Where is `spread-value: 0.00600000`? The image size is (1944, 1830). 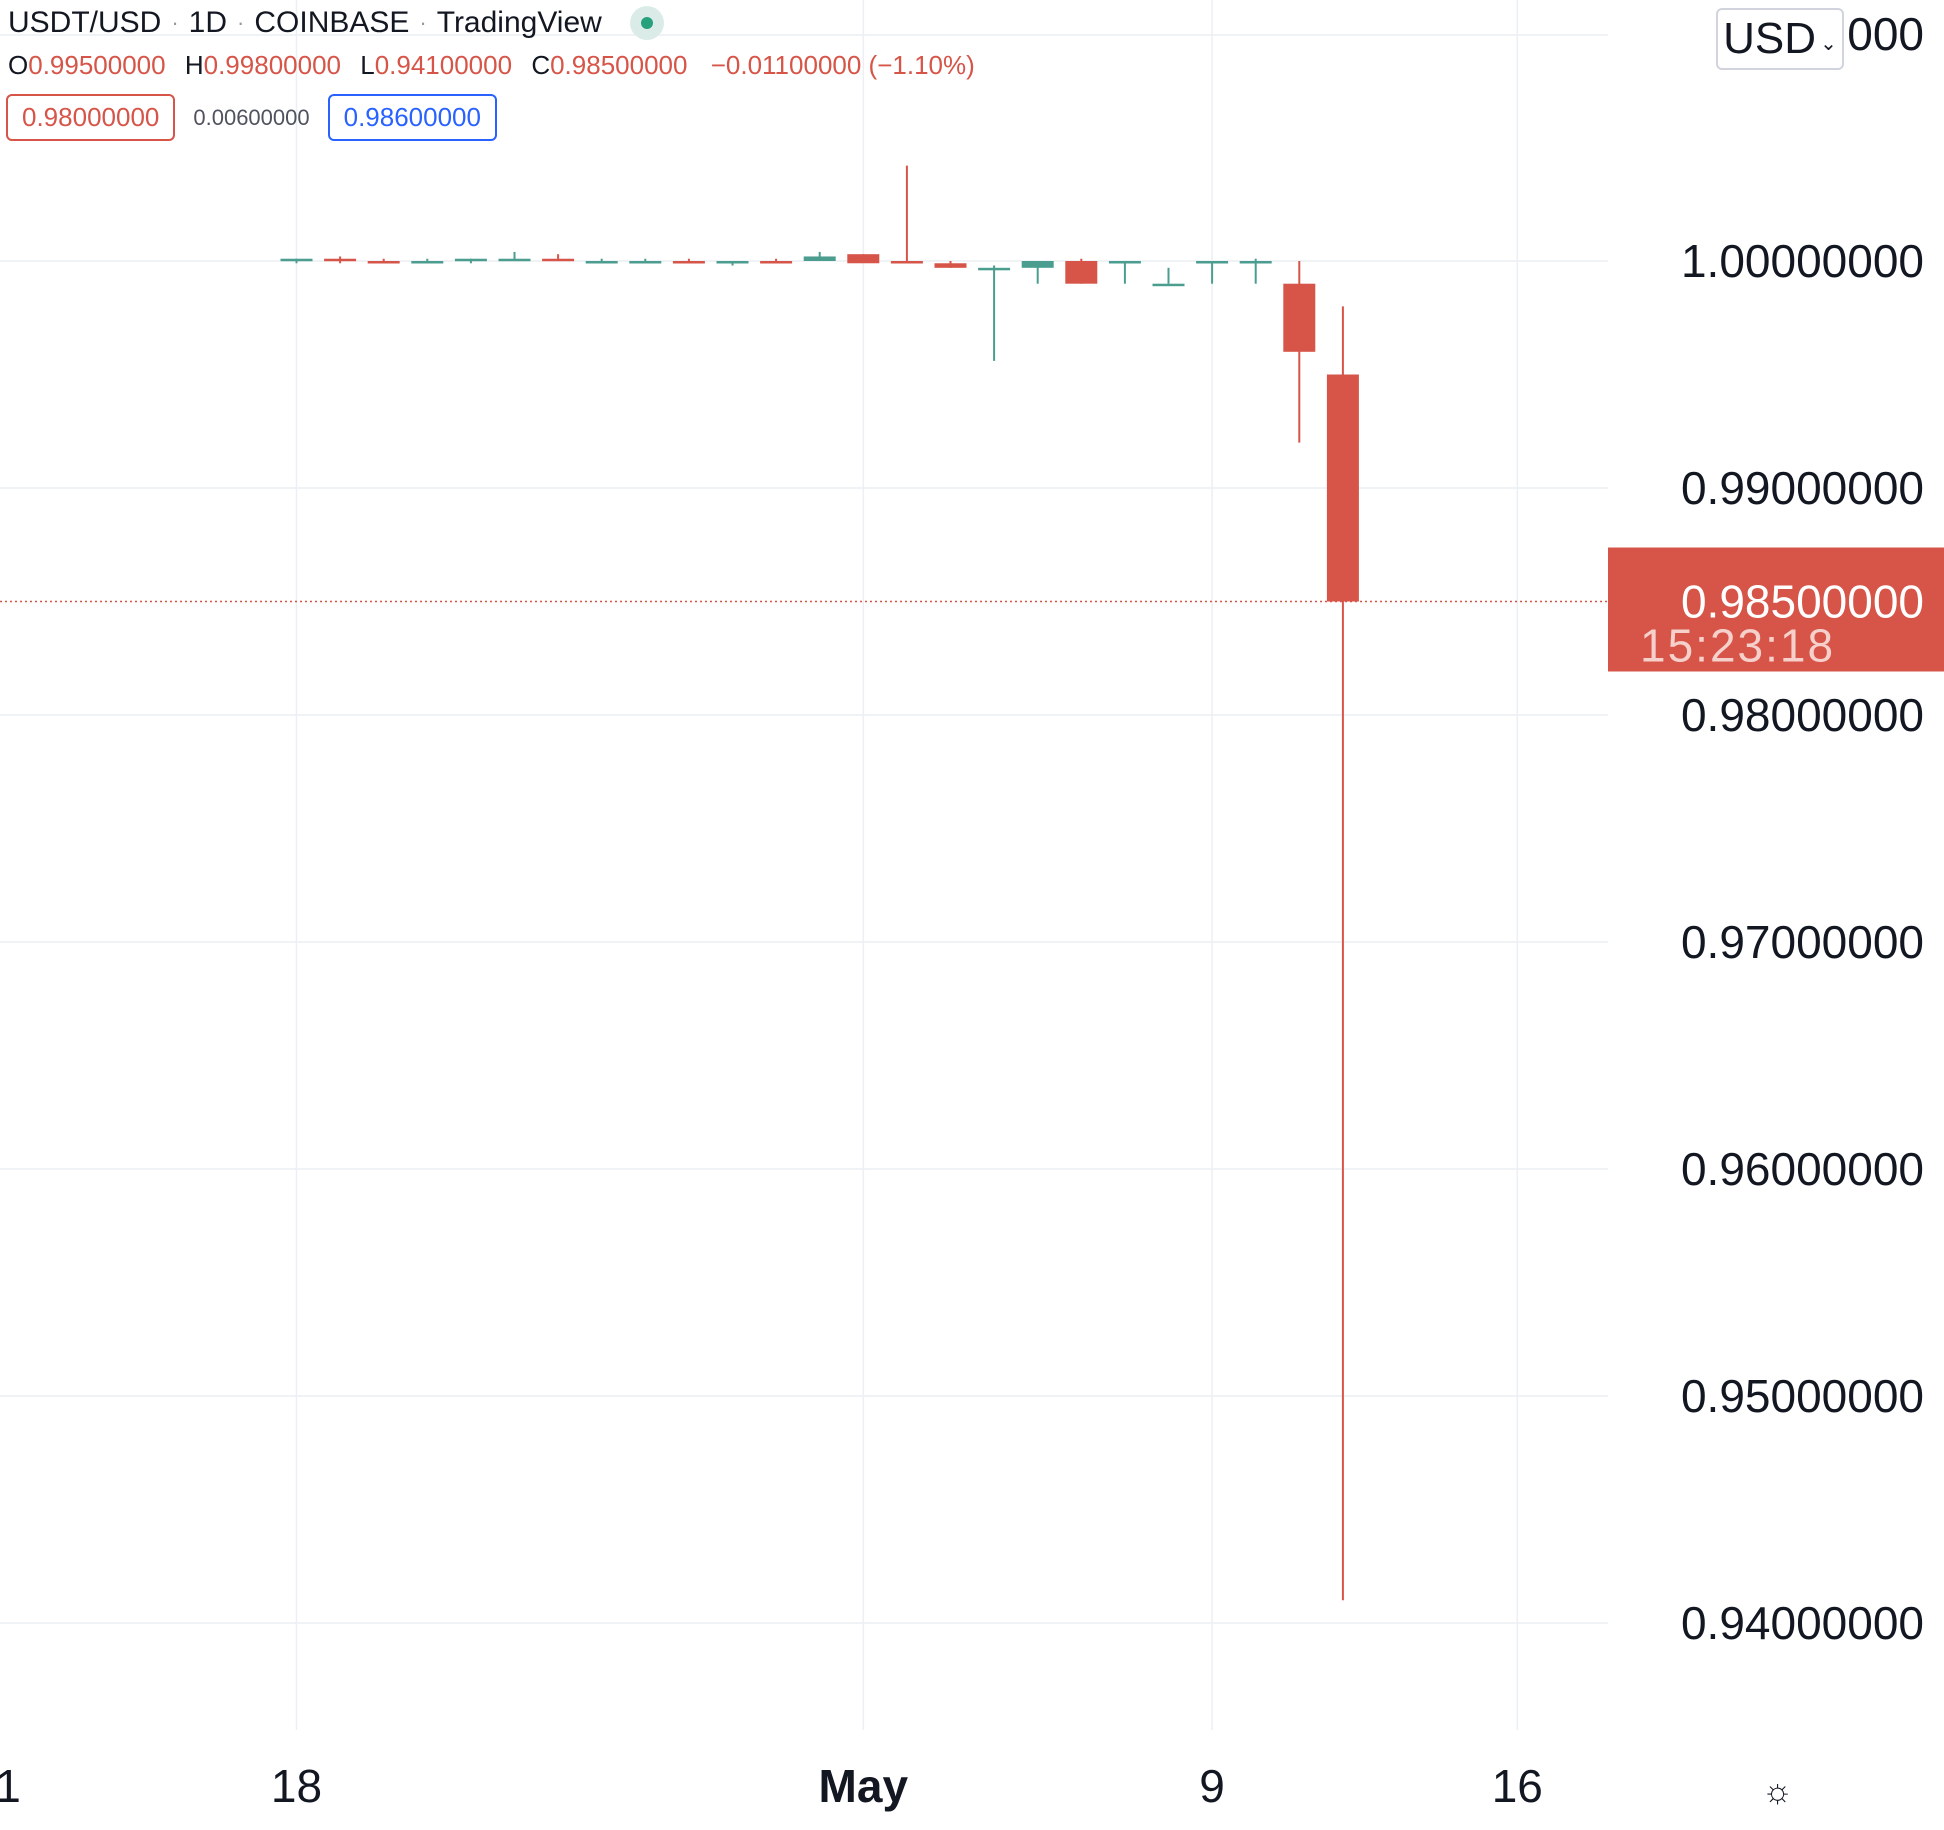 spread-value: 0.00600000 is located at coordinates (251, 117).